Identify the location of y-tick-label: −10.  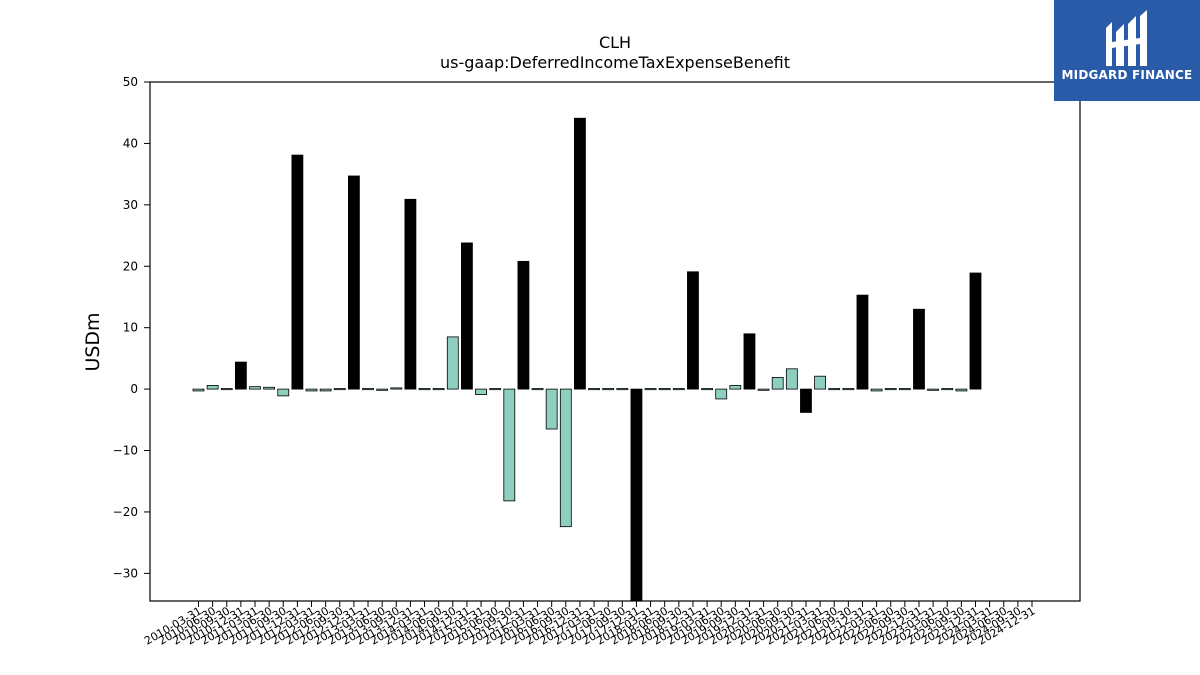
(125, 451).